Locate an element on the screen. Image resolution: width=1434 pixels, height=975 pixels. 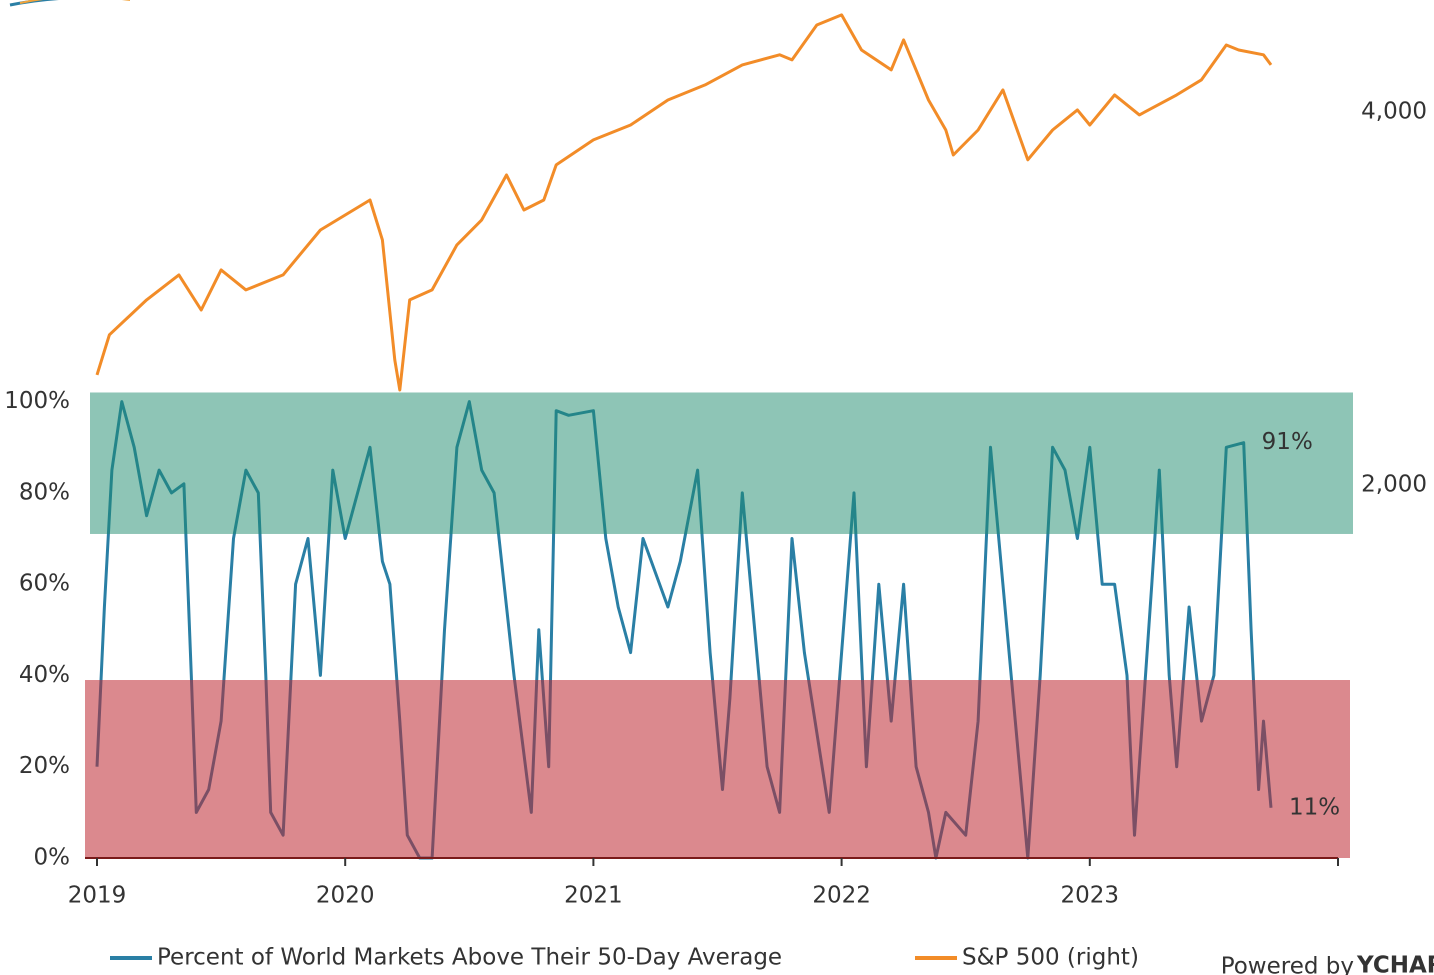
brand-prefix: Powered by is located at coordinates (1287, 964).